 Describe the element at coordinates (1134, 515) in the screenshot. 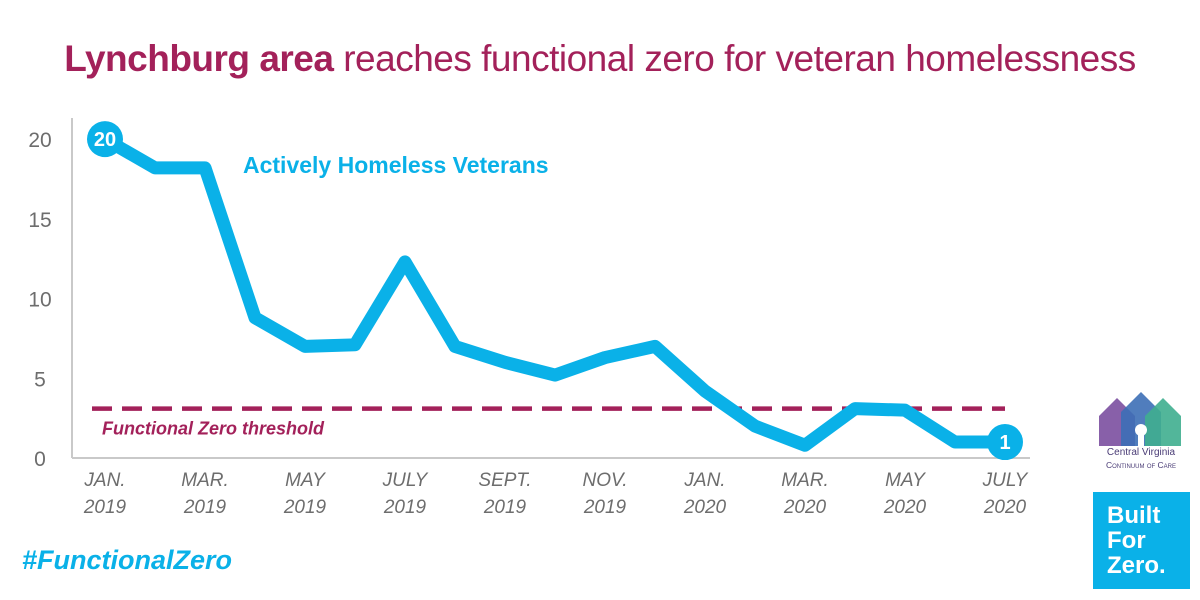

I see `bfz-line-1: Built` at that location.